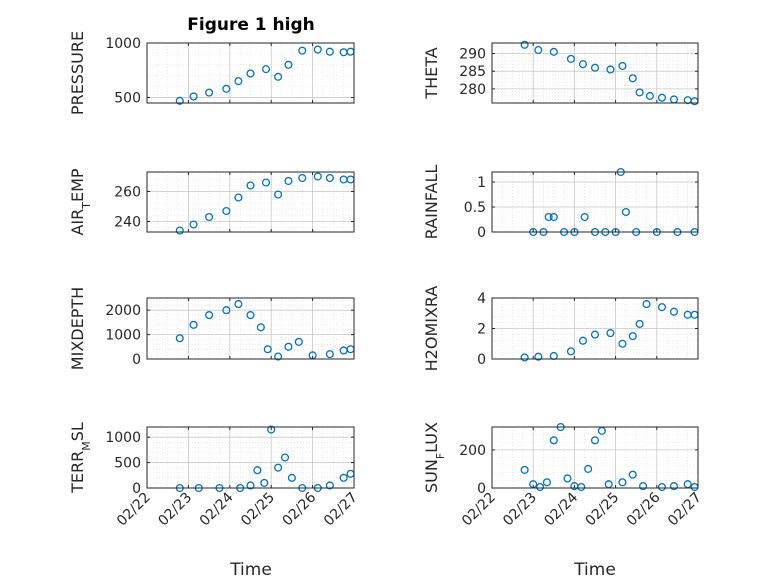 The width and height of the screenshot is (778, 583). I want to click on y-axis-label-4: MIXDEPTH, so click(77, 328).